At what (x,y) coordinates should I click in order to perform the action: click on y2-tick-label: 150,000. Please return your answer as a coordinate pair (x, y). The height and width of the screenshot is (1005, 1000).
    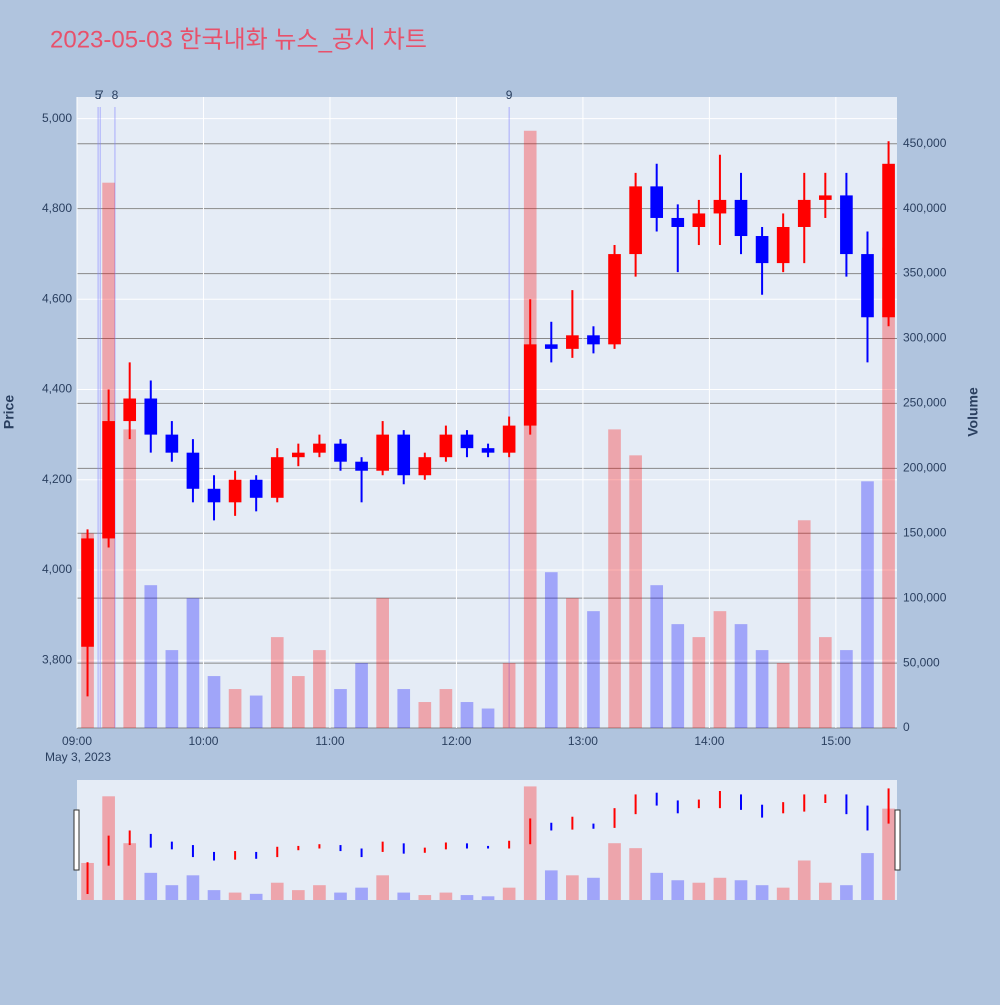
    Looking at the image, I should click on (925, 532).